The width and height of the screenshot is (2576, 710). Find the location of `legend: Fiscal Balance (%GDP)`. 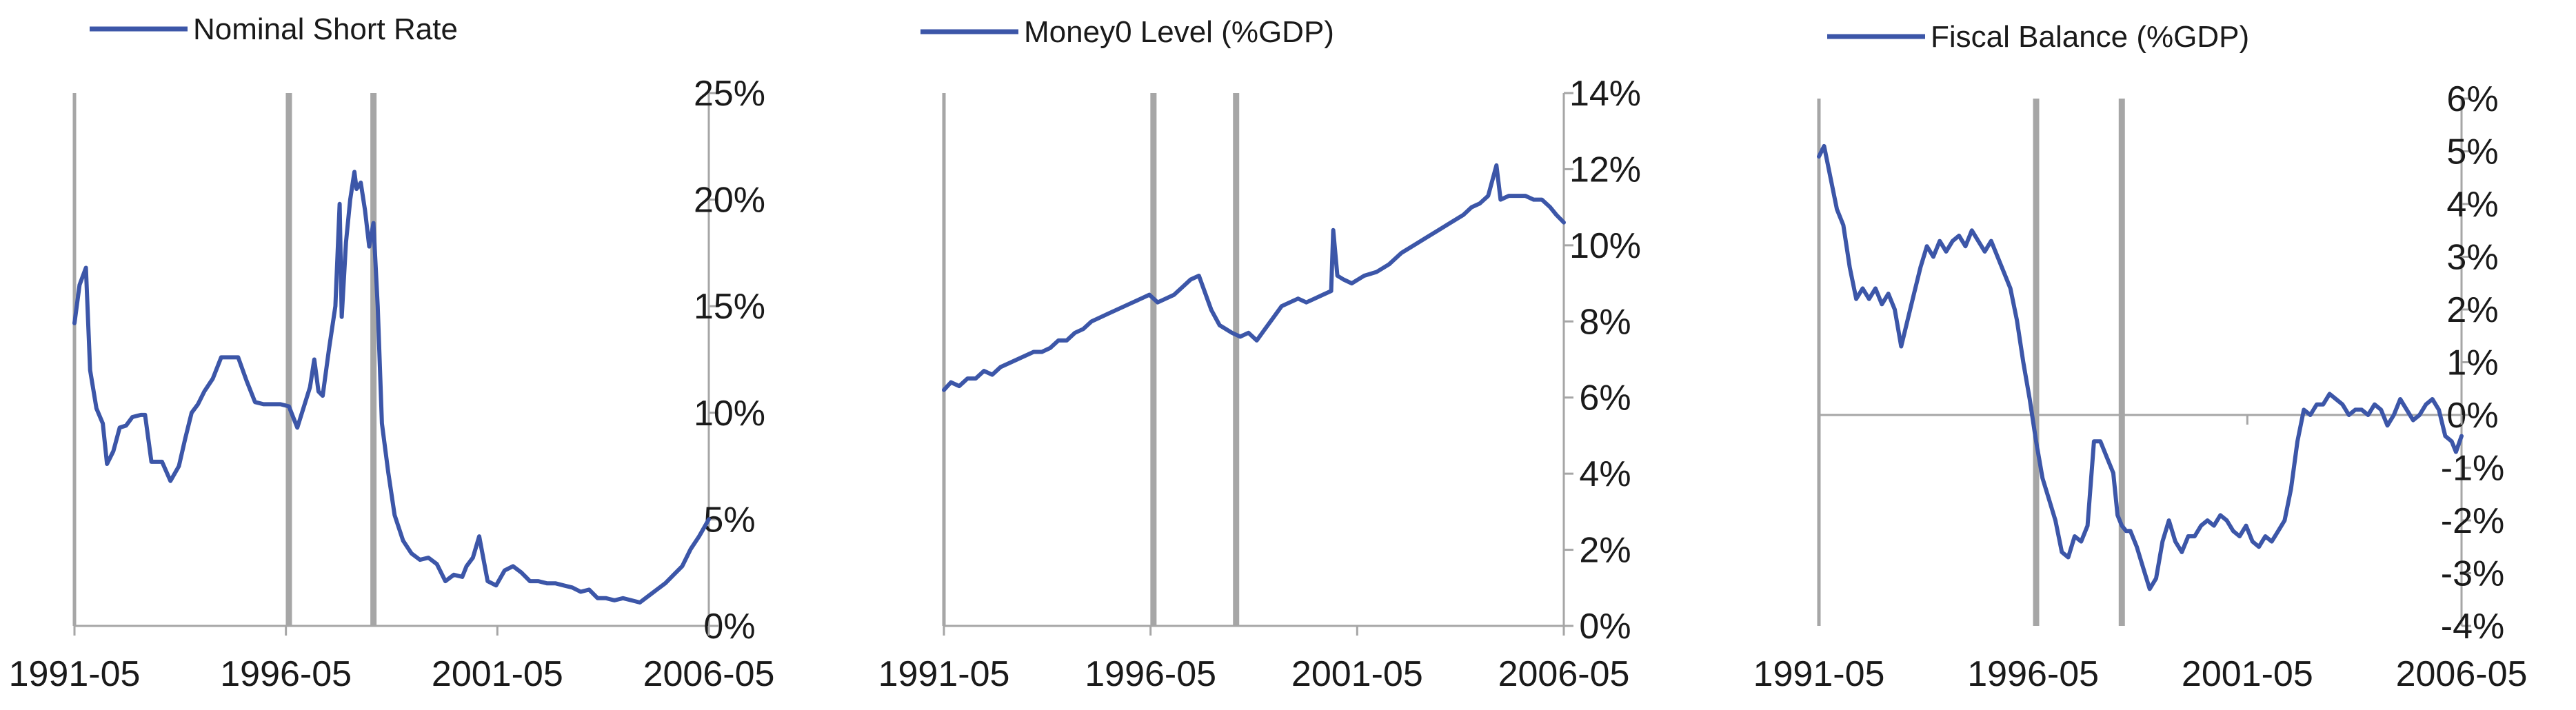

legend: Fiscal Balance (%GDP) is located at coordinates (2038, 37).